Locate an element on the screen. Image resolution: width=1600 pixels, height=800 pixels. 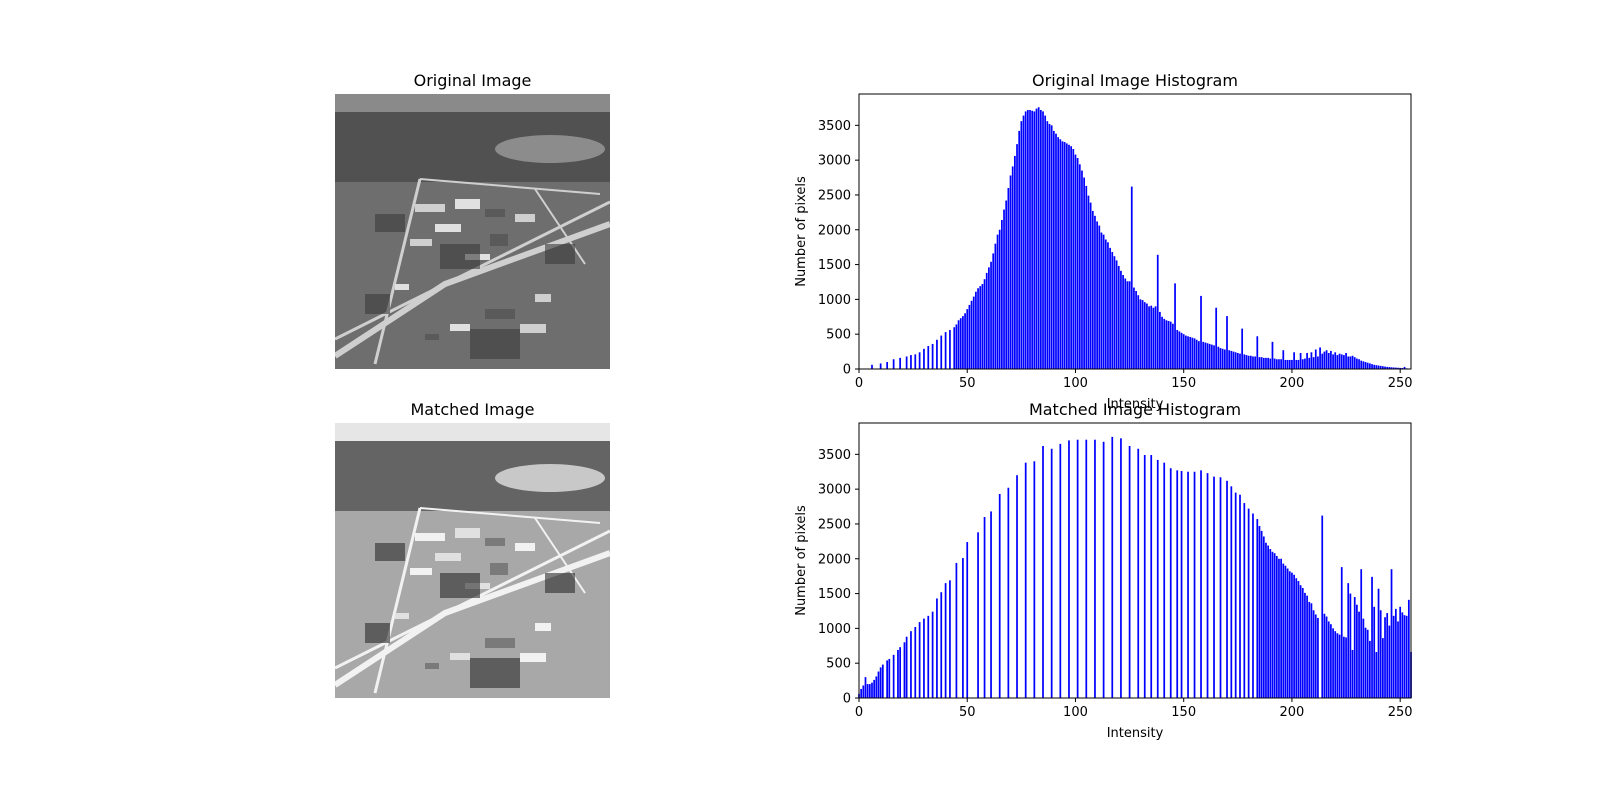
y-tick-label: 2000 is located at coordinates (834, 230).